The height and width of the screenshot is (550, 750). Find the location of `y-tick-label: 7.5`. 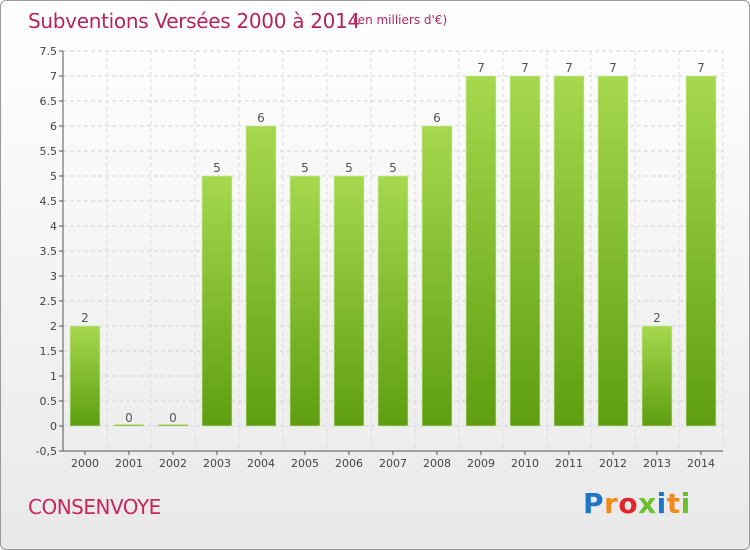

y-tick-label: 7.5 is located at coordinates (49, 51).